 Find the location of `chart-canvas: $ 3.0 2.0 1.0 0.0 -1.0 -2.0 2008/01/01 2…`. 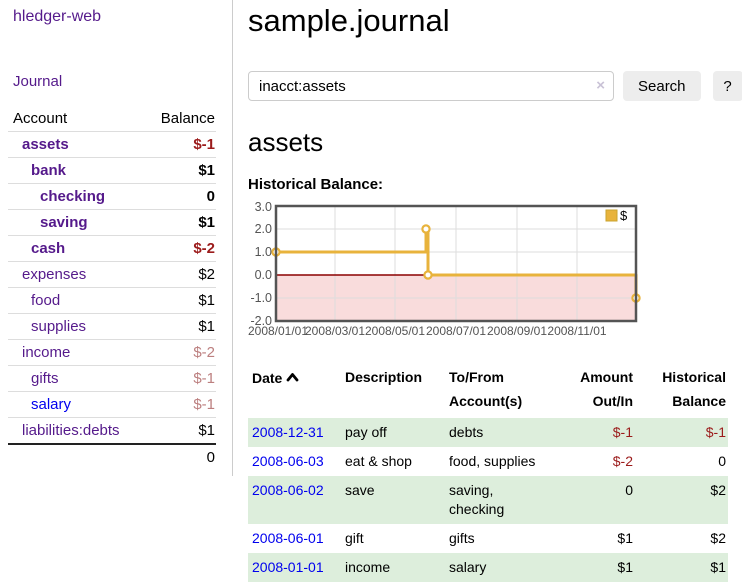

chart-canvas: $ 3.0 2.0 1.0 0.0 -1.0 -2.0 2008/01/01 2… is located at coordinates (444, 270).